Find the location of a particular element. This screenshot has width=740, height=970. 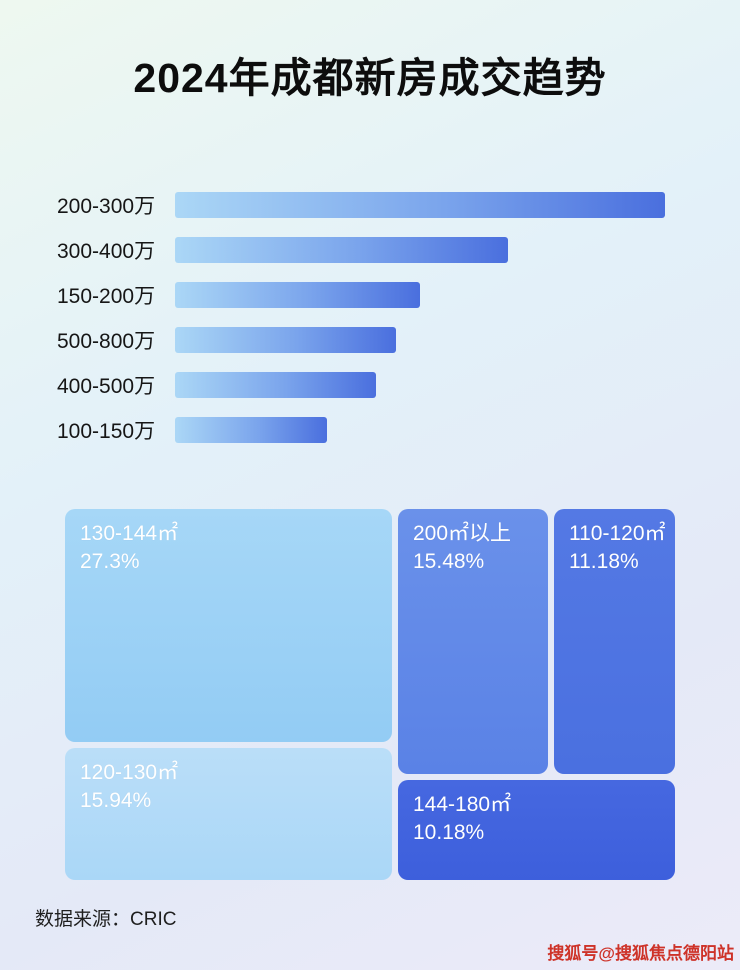

treemap-label: 130-144㎡ is located at coordinates (129, 533).